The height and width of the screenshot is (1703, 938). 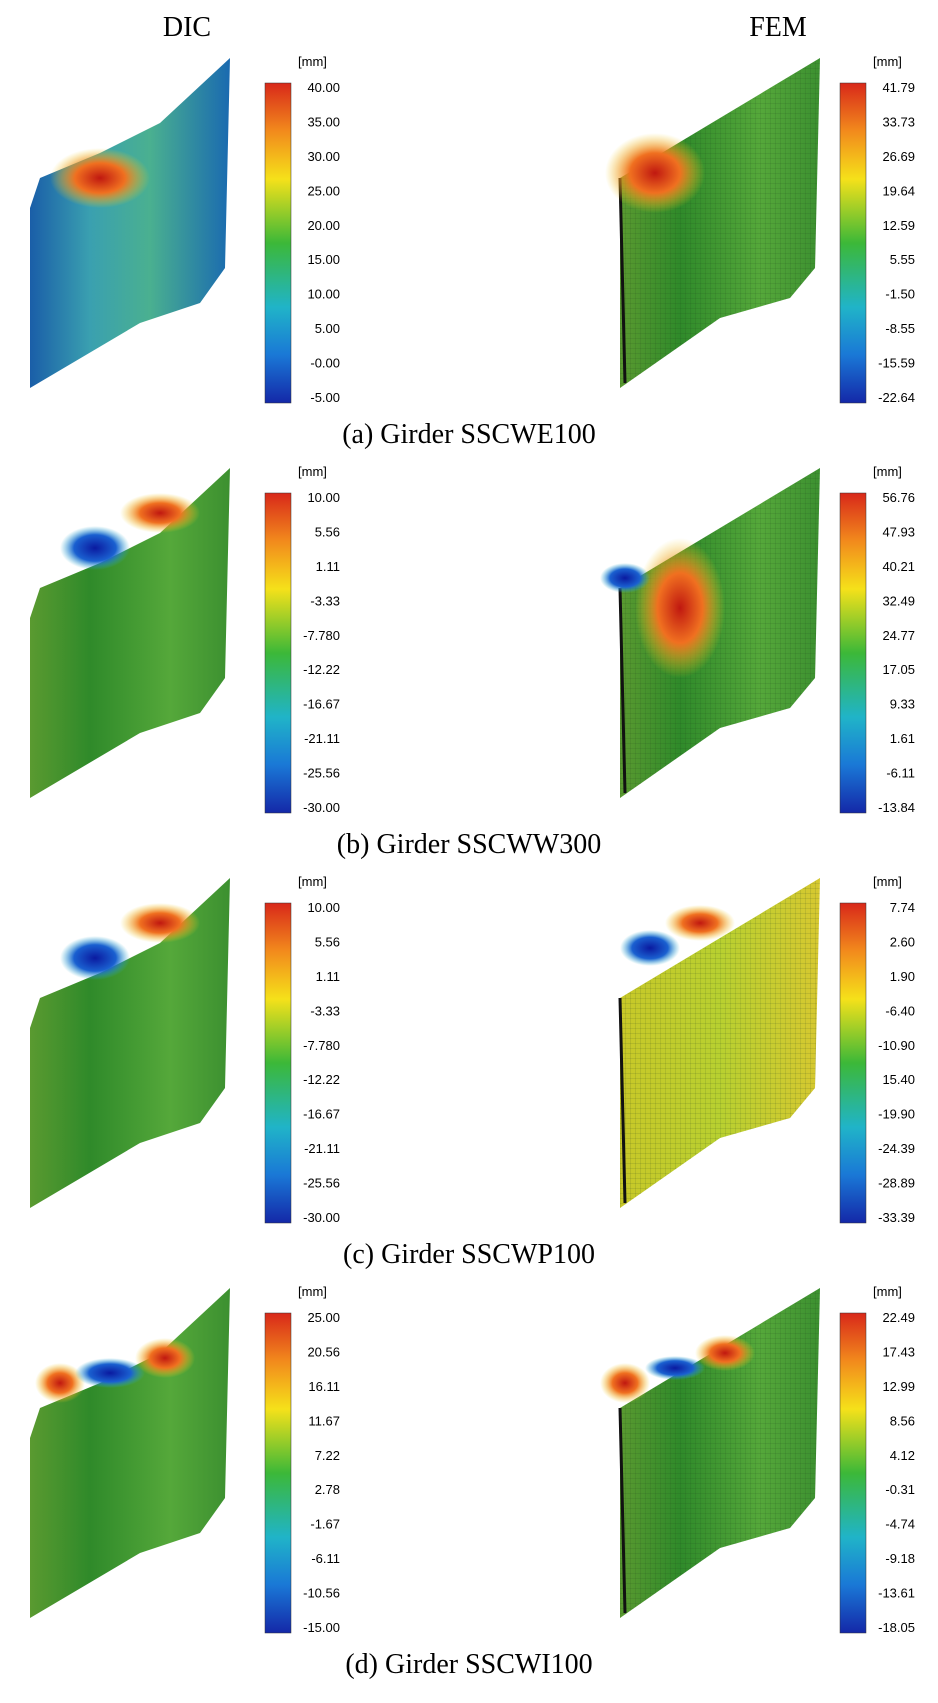 What do you see at coordinates (898, 87) in the screenshot?
I see `colorbar-label: 41.79` at bounding box center [898, 87].